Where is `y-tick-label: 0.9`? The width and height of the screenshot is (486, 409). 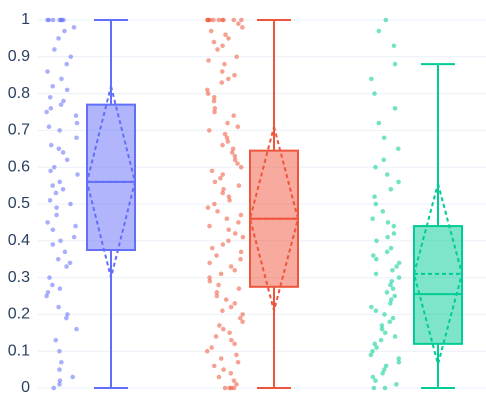 y-tick-label: 0.9 is located at coordinates (19, 56).